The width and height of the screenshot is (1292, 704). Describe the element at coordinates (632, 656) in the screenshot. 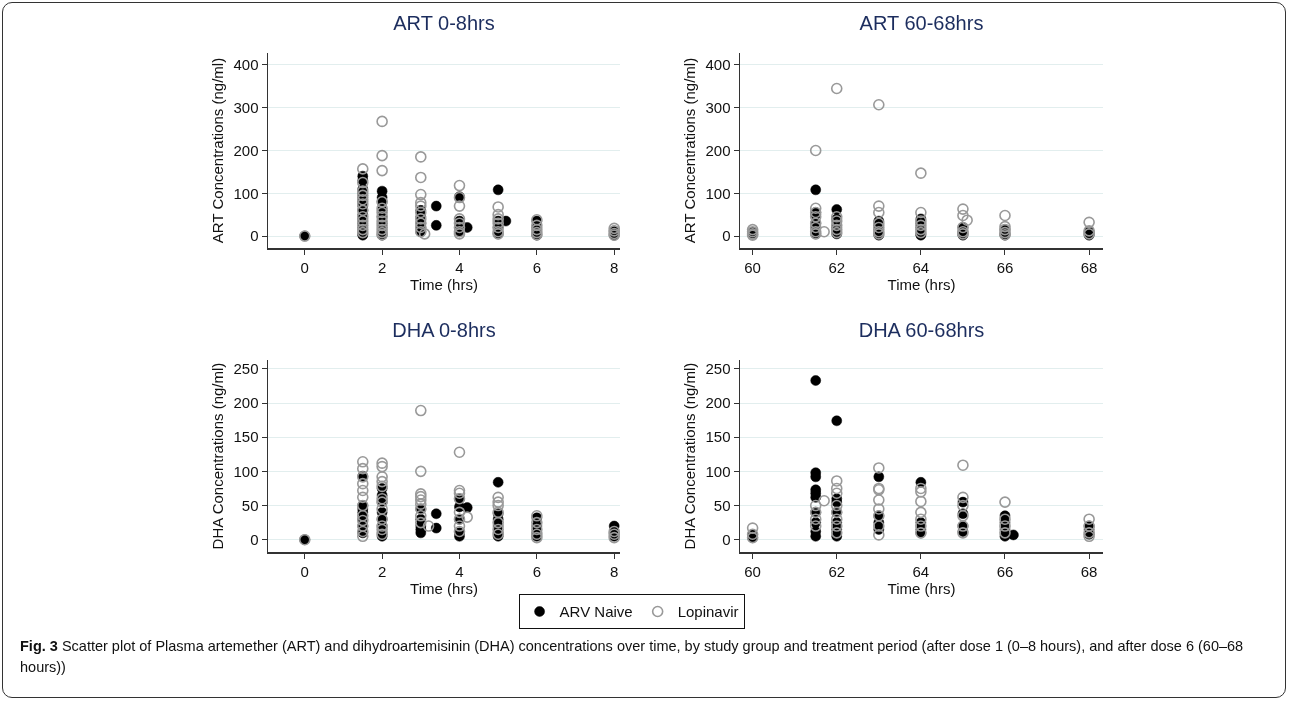

I see `caption: Fig. 3 Scatter plot of Plasma artemether (ART) and dihydroartemisinin (DHA) concentrations over time, by study group and treatment period (after dose 1 (0–8 hours), and after dose 6 (60–68 hours))` at that location.